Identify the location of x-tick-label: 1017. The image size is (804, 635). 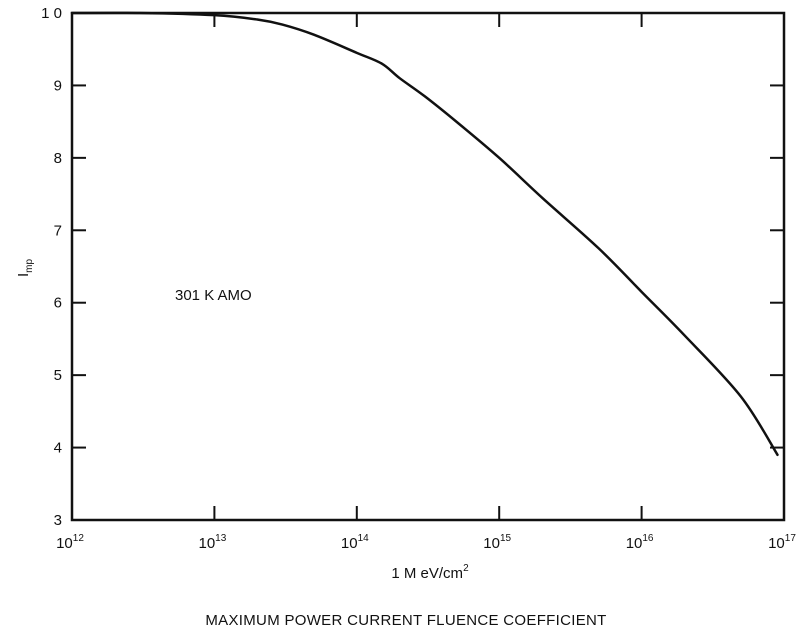
(782, 542).